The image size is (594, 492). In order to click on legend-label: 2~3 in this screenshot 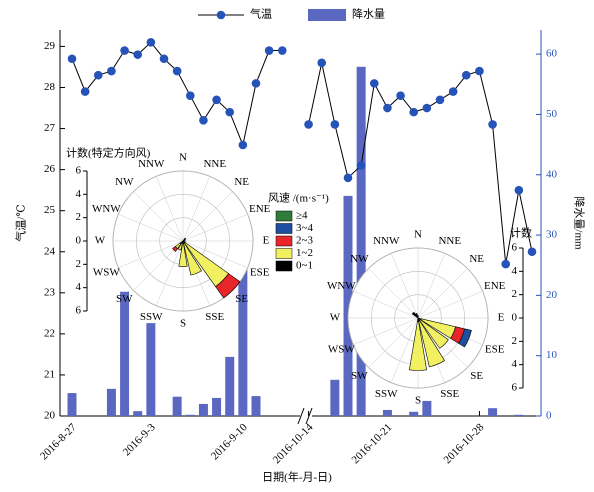, I will do `click(304, 241)`.